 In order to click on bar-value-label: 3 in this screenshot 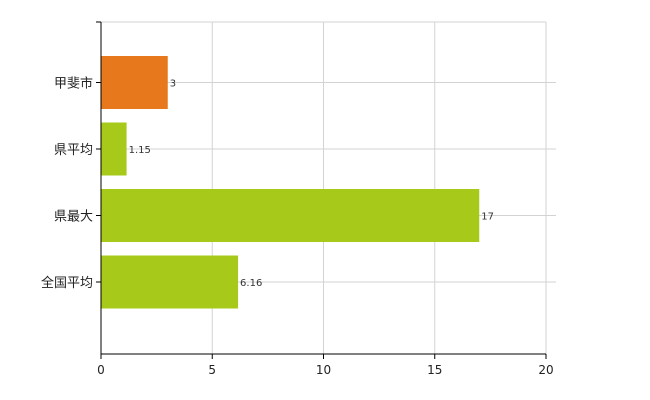, I will do `click(173, 84)`.